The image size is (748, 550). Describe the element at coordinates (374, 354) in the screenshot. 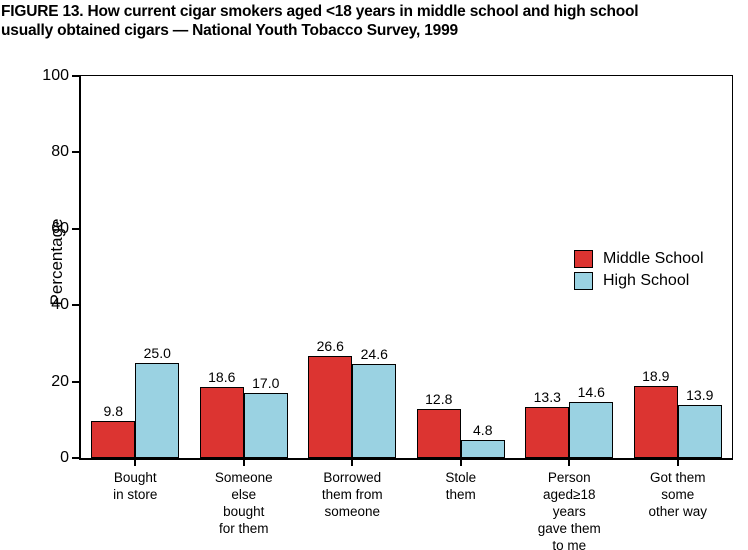

I see `bar-value-label: 24.6` at that location.